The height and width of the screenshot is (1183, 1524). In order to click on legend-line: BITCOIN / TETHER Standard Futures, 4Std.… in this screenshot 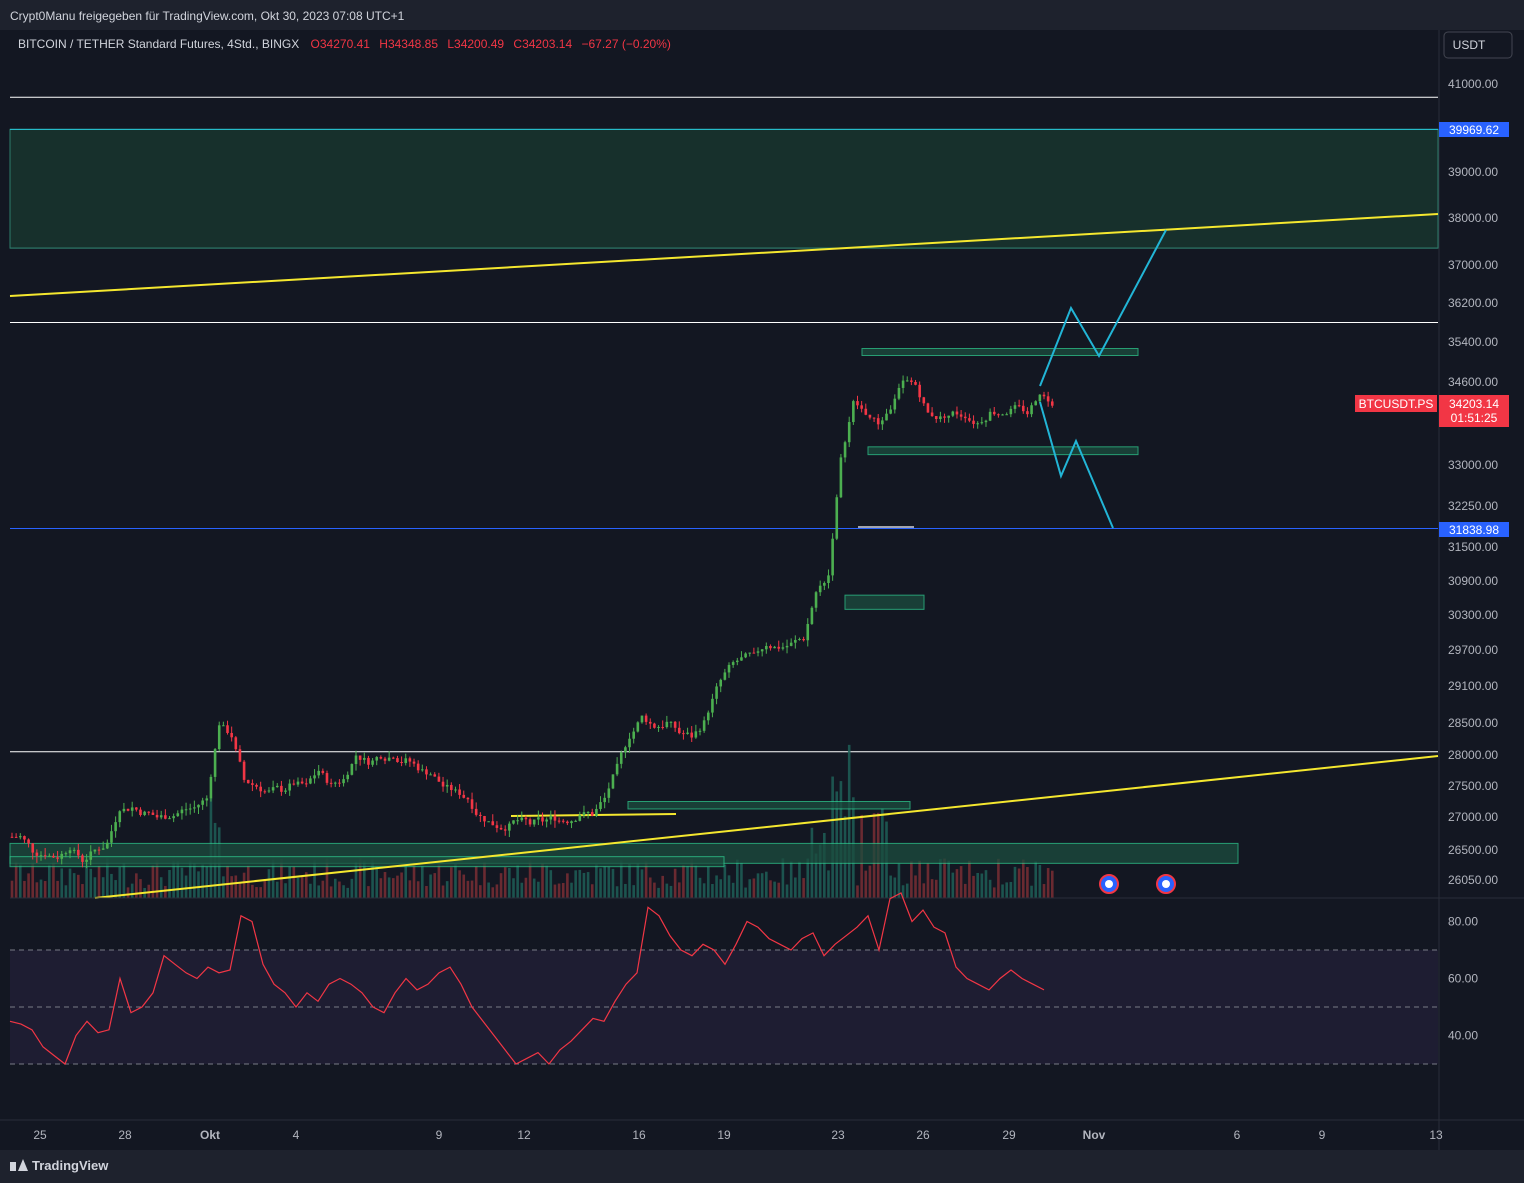, I will do `click(344, 44)`.